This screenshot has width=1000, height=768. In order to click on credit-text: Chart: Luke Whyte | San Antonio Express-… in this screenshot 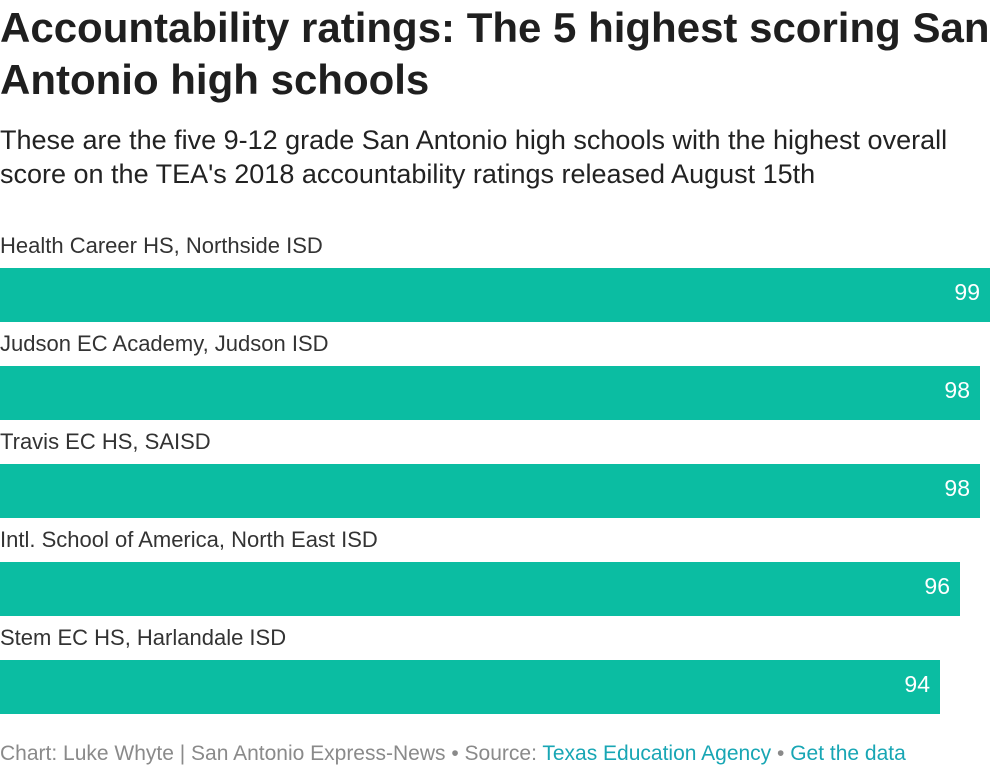, I will do `click(223, 753)`.